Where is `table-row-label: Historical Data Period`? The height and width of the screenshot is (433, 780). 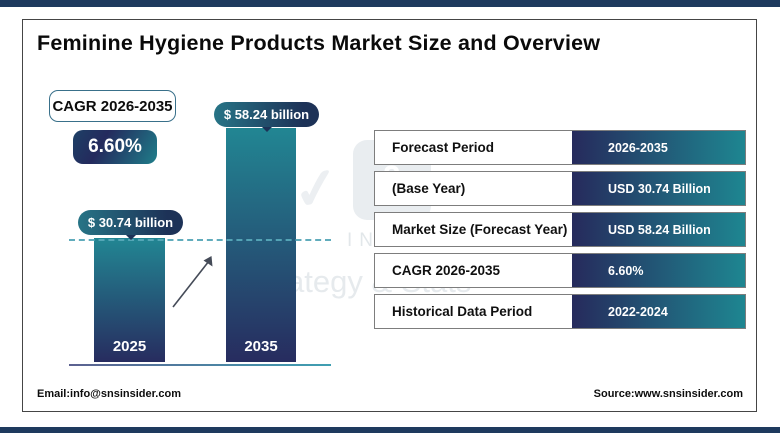 table-row-label: Historical Data Period is located at coordinates (462, 311).